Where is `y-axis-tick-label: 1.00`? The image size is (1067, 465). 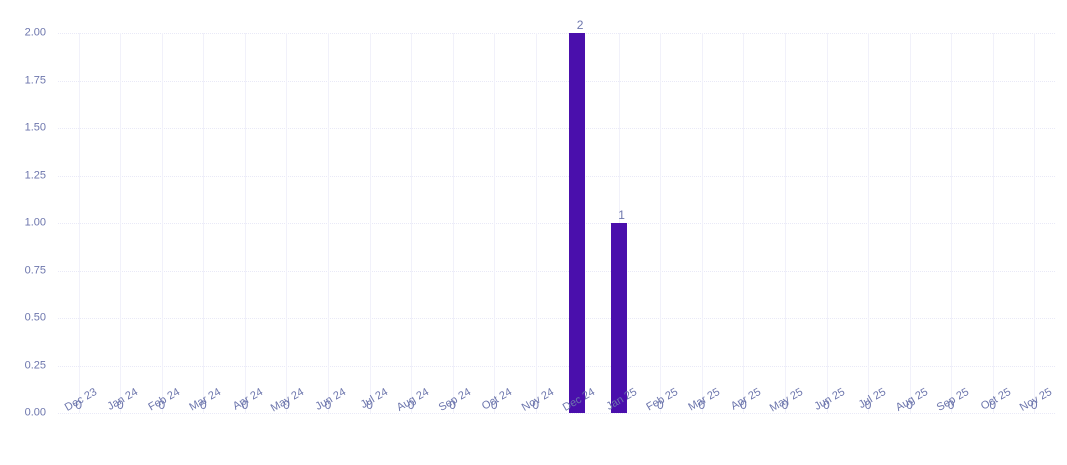
y-axis-tick-label: 1.00 is located at coordinates (35, 222).